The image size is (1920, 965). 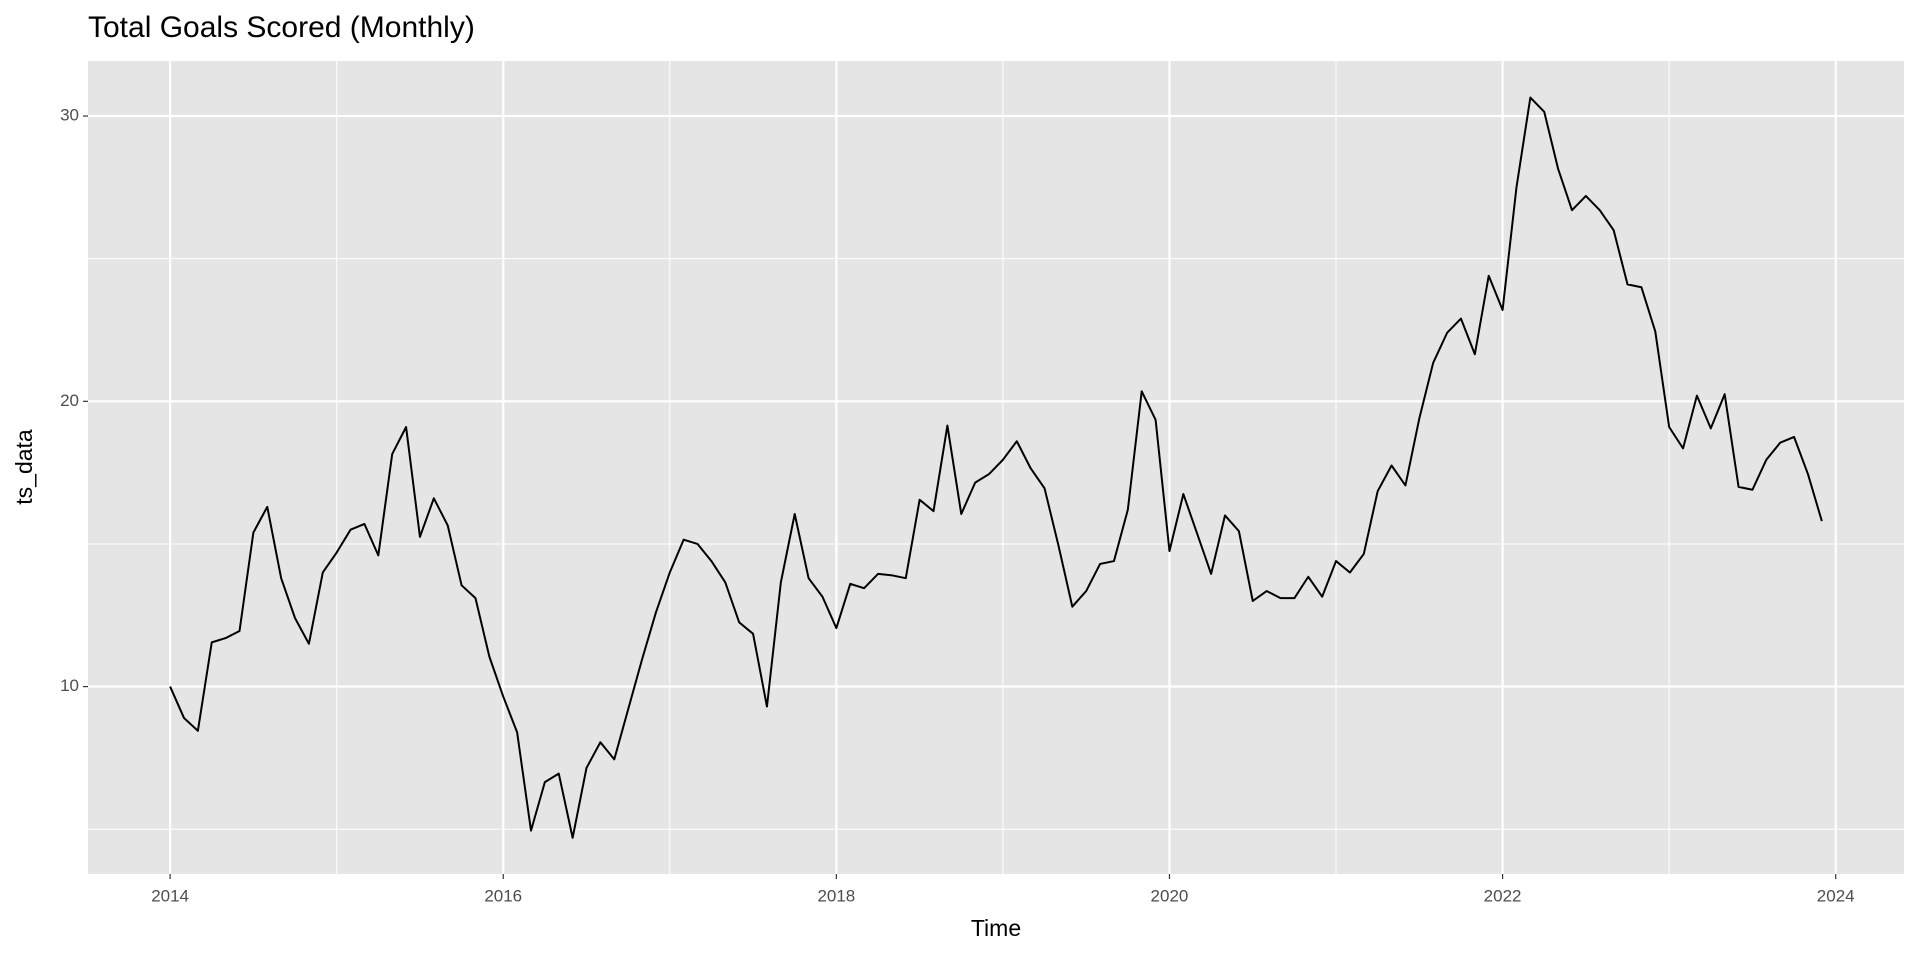 I want to click on y-tick-label: 10, so click(x=69, y=685).